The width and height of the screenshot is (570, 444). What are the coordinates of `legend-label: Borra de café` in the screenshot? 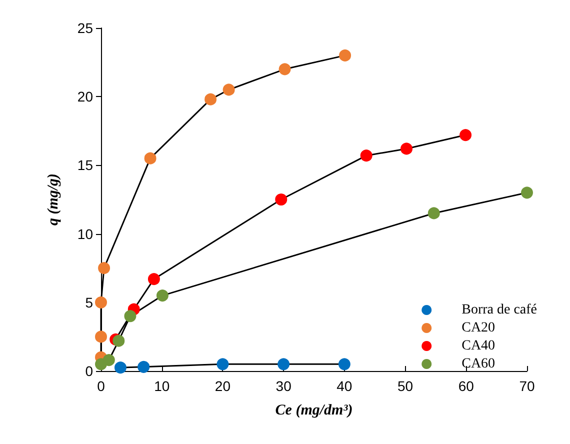 It's located at (500, 310).